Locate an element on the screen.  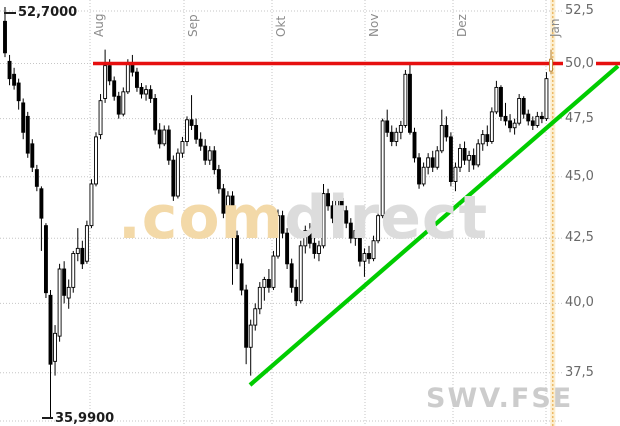
watermark: .comdirect is located at coordinates (303, 218).